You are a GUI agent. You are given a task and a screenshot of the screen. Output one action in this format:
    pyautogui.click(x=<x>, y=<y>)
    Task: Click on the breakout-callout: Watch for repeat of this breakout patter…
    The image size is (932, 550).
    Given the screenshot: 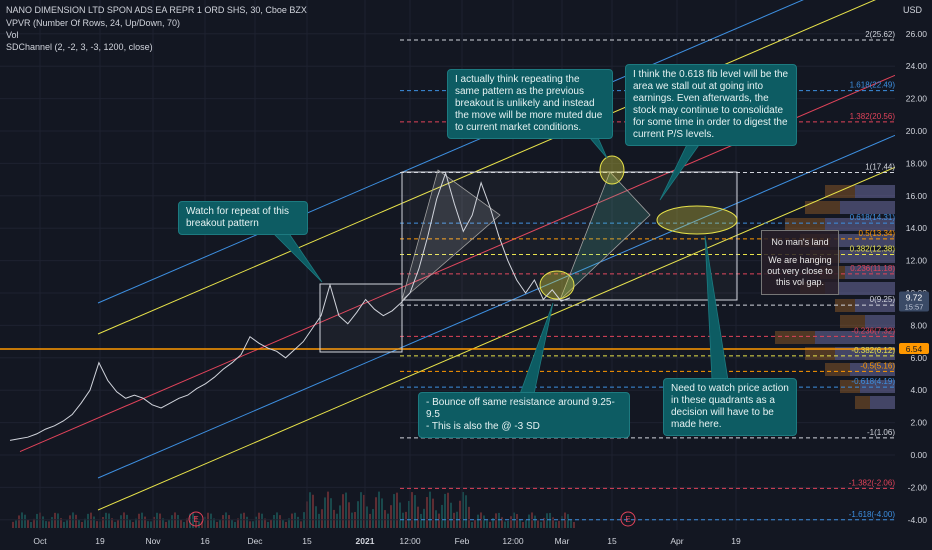 What is the action you would take?
    pyautogui.click(x=243, y=218)
    